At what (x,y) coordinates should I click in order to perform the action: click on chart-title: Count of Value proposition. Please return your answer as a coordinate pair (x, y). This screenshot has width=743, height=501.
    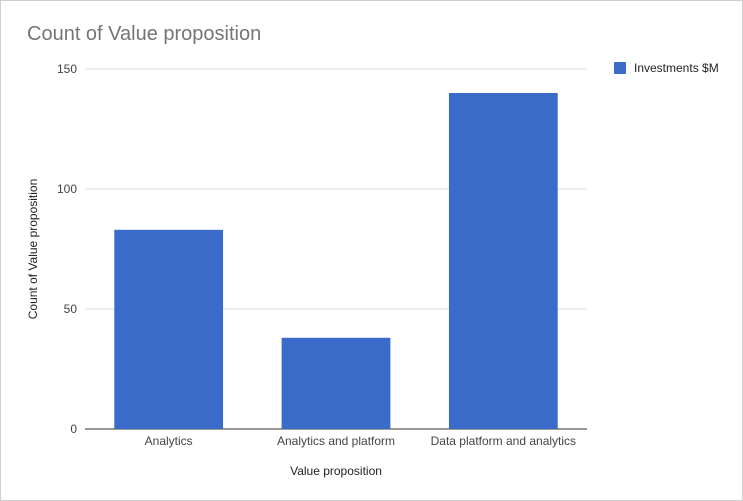
    Looking at the image, I should click on (144, 34).